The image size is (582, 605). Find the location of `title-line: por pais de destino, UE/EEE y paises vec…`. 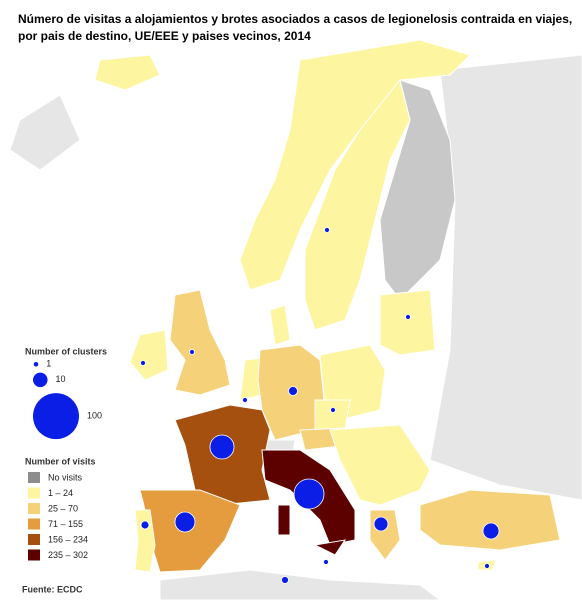

title-line: por pais de destino, UE/EEE y paises vec… is located at coordinates (164, 36).